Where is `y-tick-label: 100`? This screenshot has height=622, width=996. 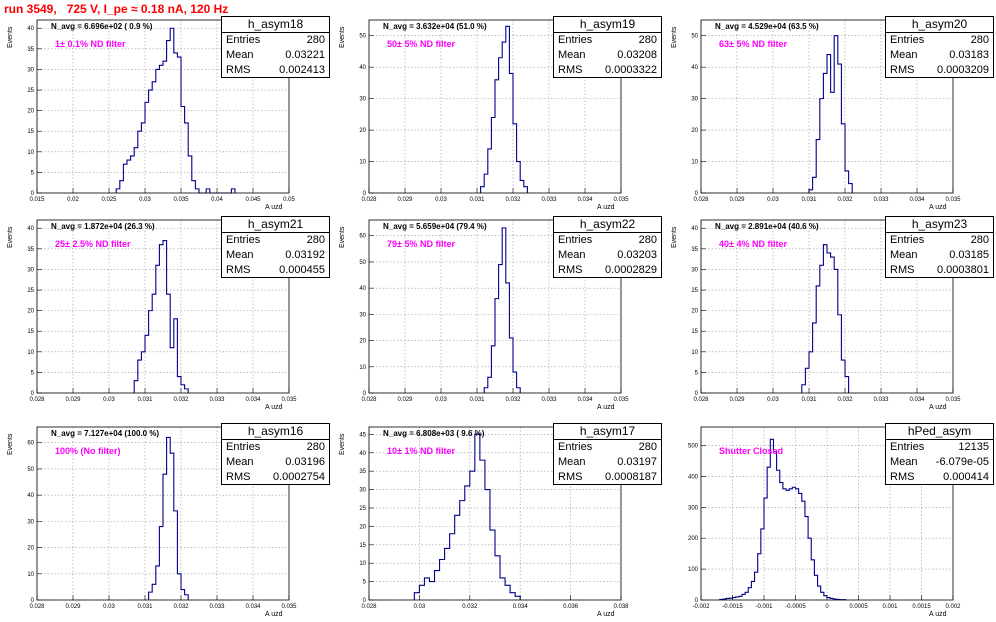
y-tick-label: 100 is located at coordinates (693, 570).